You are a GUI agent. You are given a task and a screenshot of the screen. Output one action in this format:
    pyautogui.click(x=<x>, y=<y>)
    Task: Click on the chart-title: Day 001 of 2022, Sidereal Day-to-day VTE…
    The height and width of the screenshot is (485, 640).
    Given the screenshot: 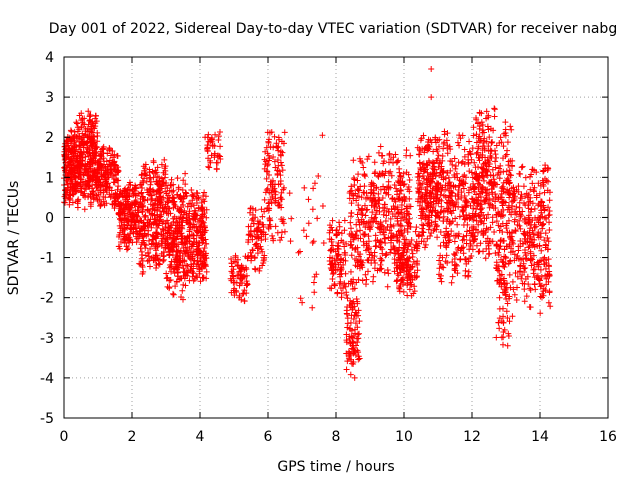 What is the action you would take?
    pyautogui.click(x=333, y=29)
    